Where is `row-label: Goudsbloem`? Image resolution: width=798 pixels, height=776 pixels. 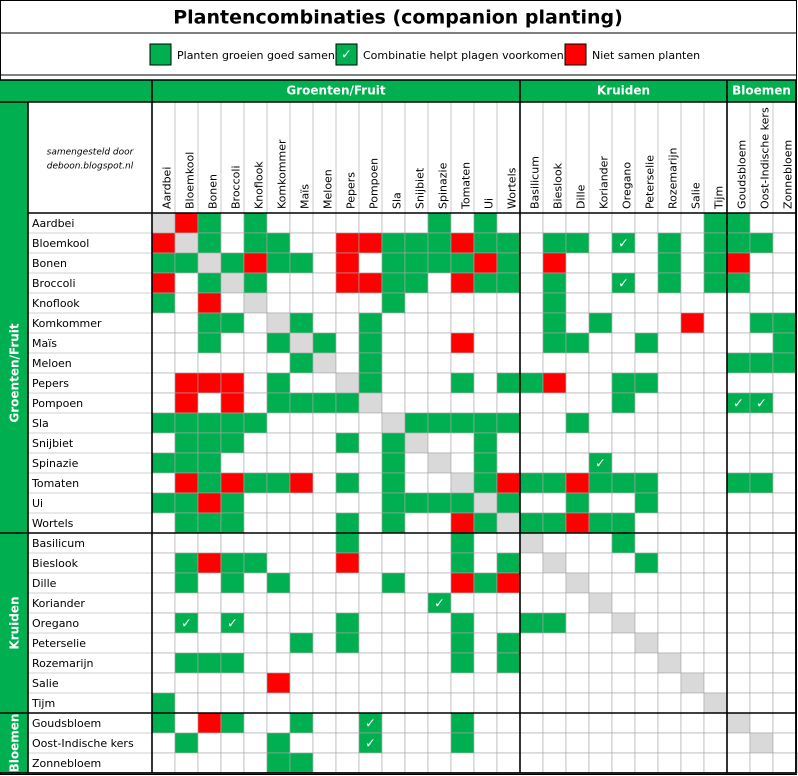
row-label: Goudsbloem is located at coordinates (66, 723).